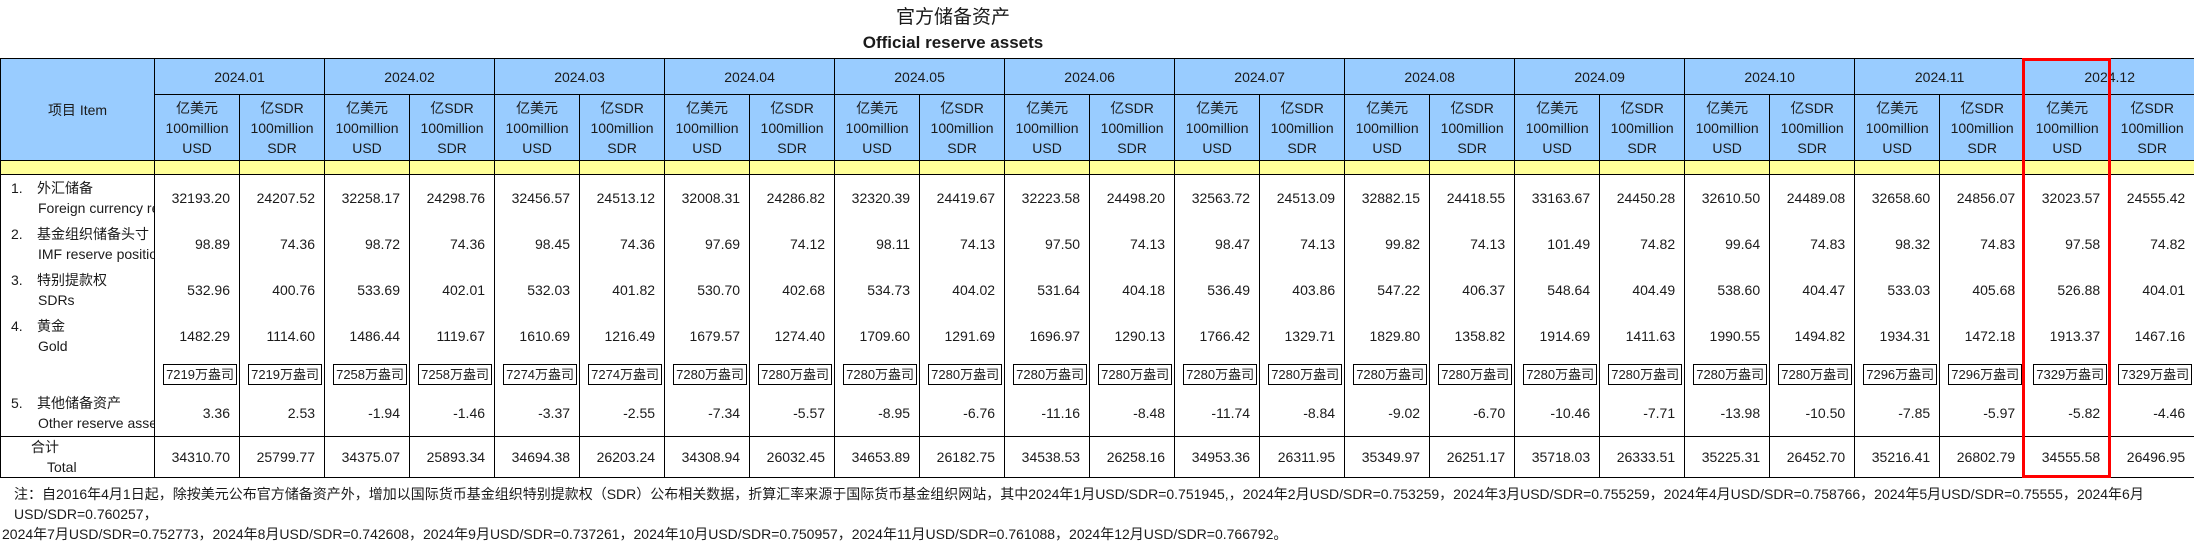 The image size is (2194, 544). I want to click on value-cell: 24298.76, so click(452, 198).